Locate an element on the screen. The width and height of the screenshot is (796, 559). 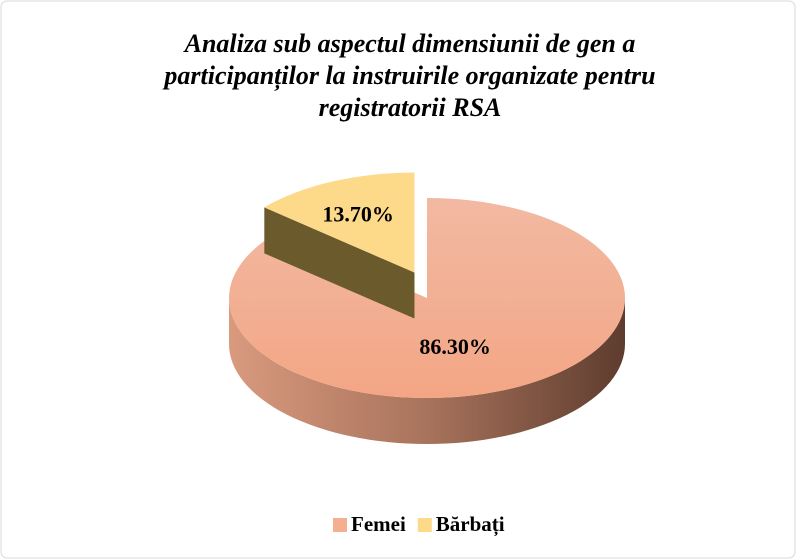
data-label: 86.30% is located at coordinates (455, 346).